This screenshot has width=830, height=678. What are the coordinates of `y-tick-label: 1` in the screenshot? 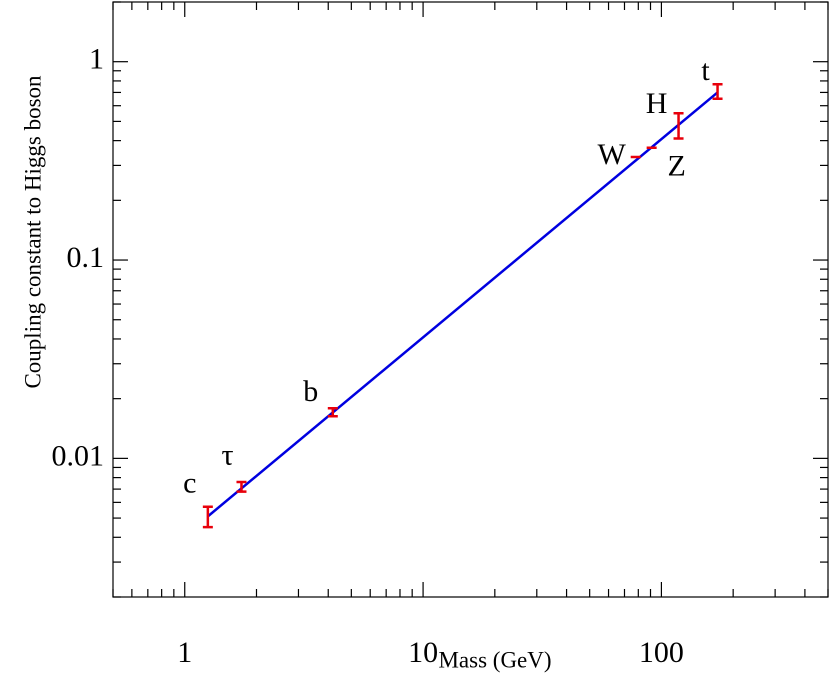 It's located at (96, 59).